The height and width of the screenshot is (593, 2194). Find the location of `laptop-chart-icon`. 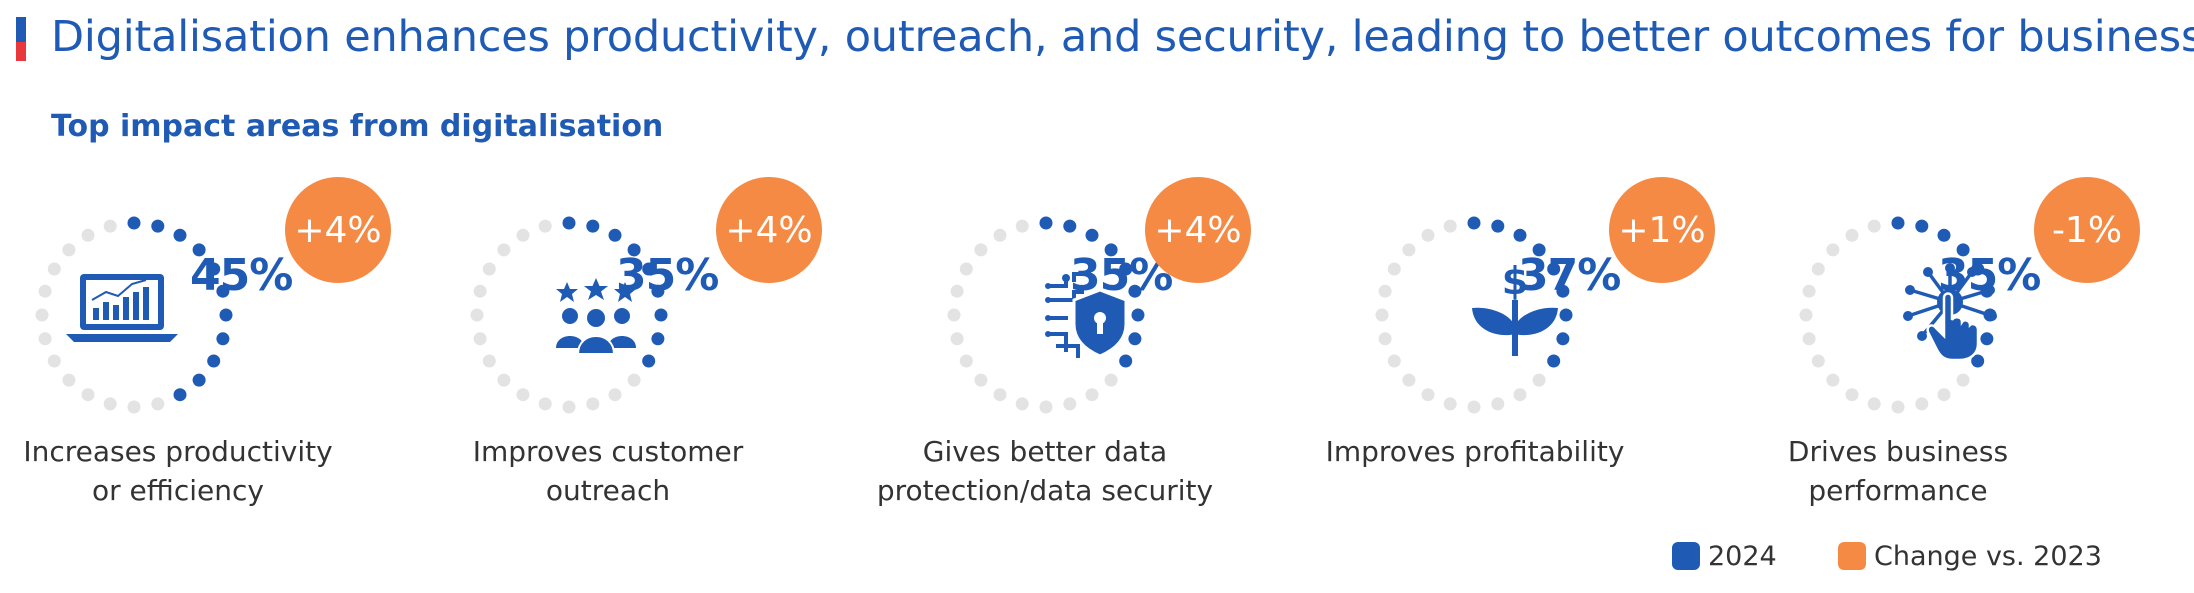

laptop-chart-icon is located at coordinates (122, 312).